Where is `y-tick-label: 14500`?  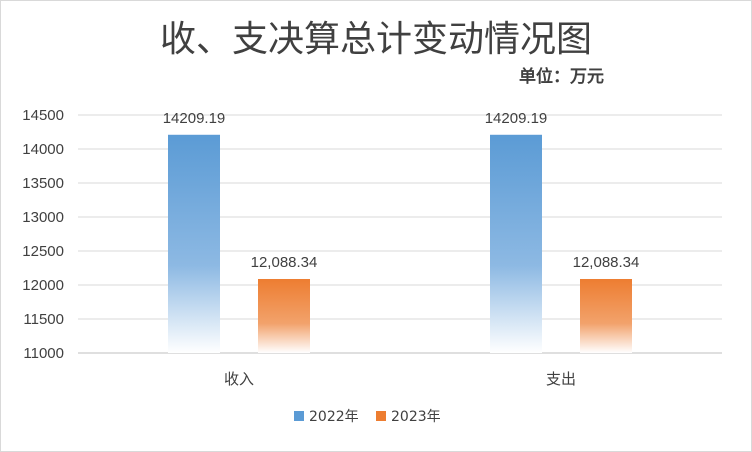
y-tick-label: 14500 is located at coordinates (43, 115).